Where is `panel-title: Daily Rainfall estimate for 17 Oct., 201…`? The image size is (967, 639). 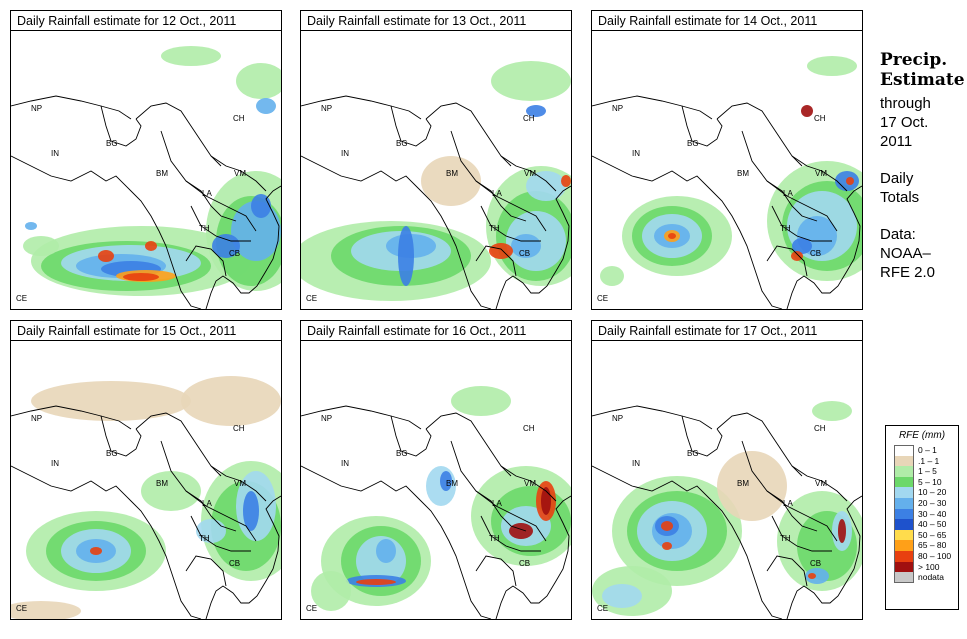
panel-title: Daily Rainfall estimate for 17 Oct., 201… is located at coordinates (727, 330).